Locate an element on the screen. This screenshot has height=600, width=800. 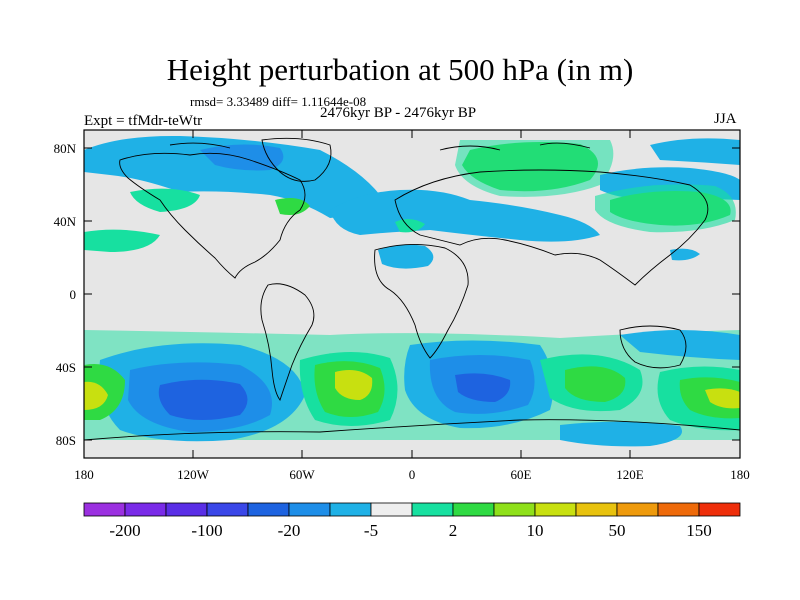
lon-label-120w: 120W is located at coordinates (193, 474).